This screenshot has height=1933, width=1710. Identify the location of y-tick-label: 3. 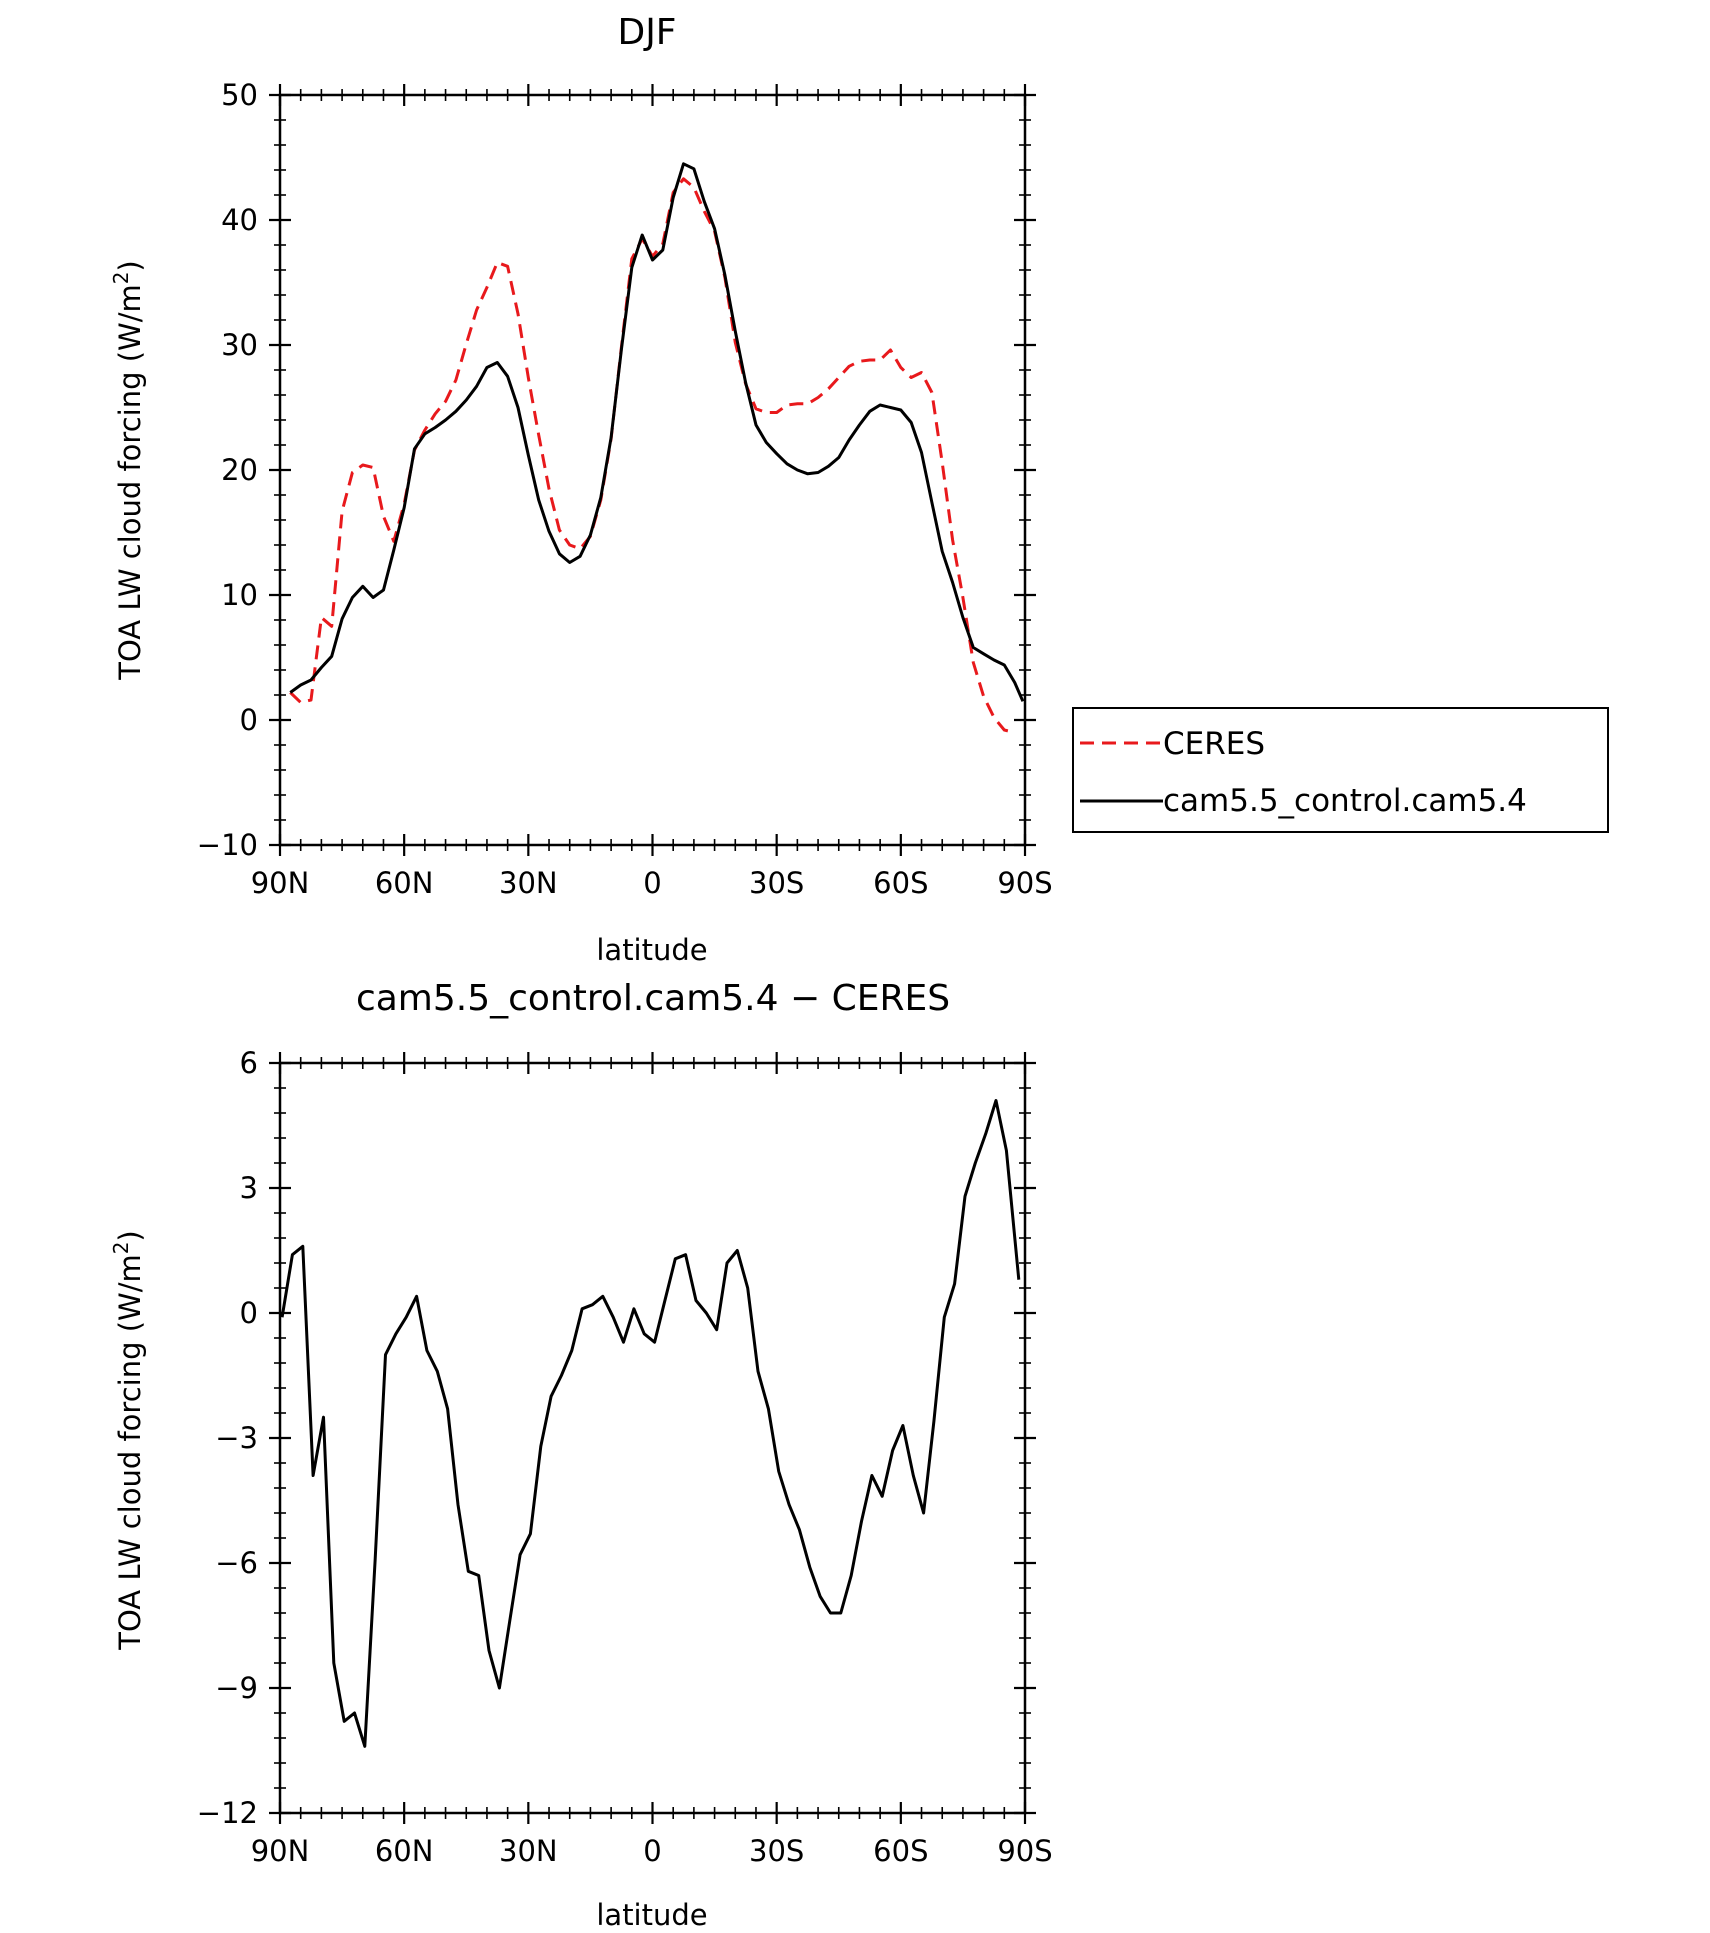
(249, 1188).